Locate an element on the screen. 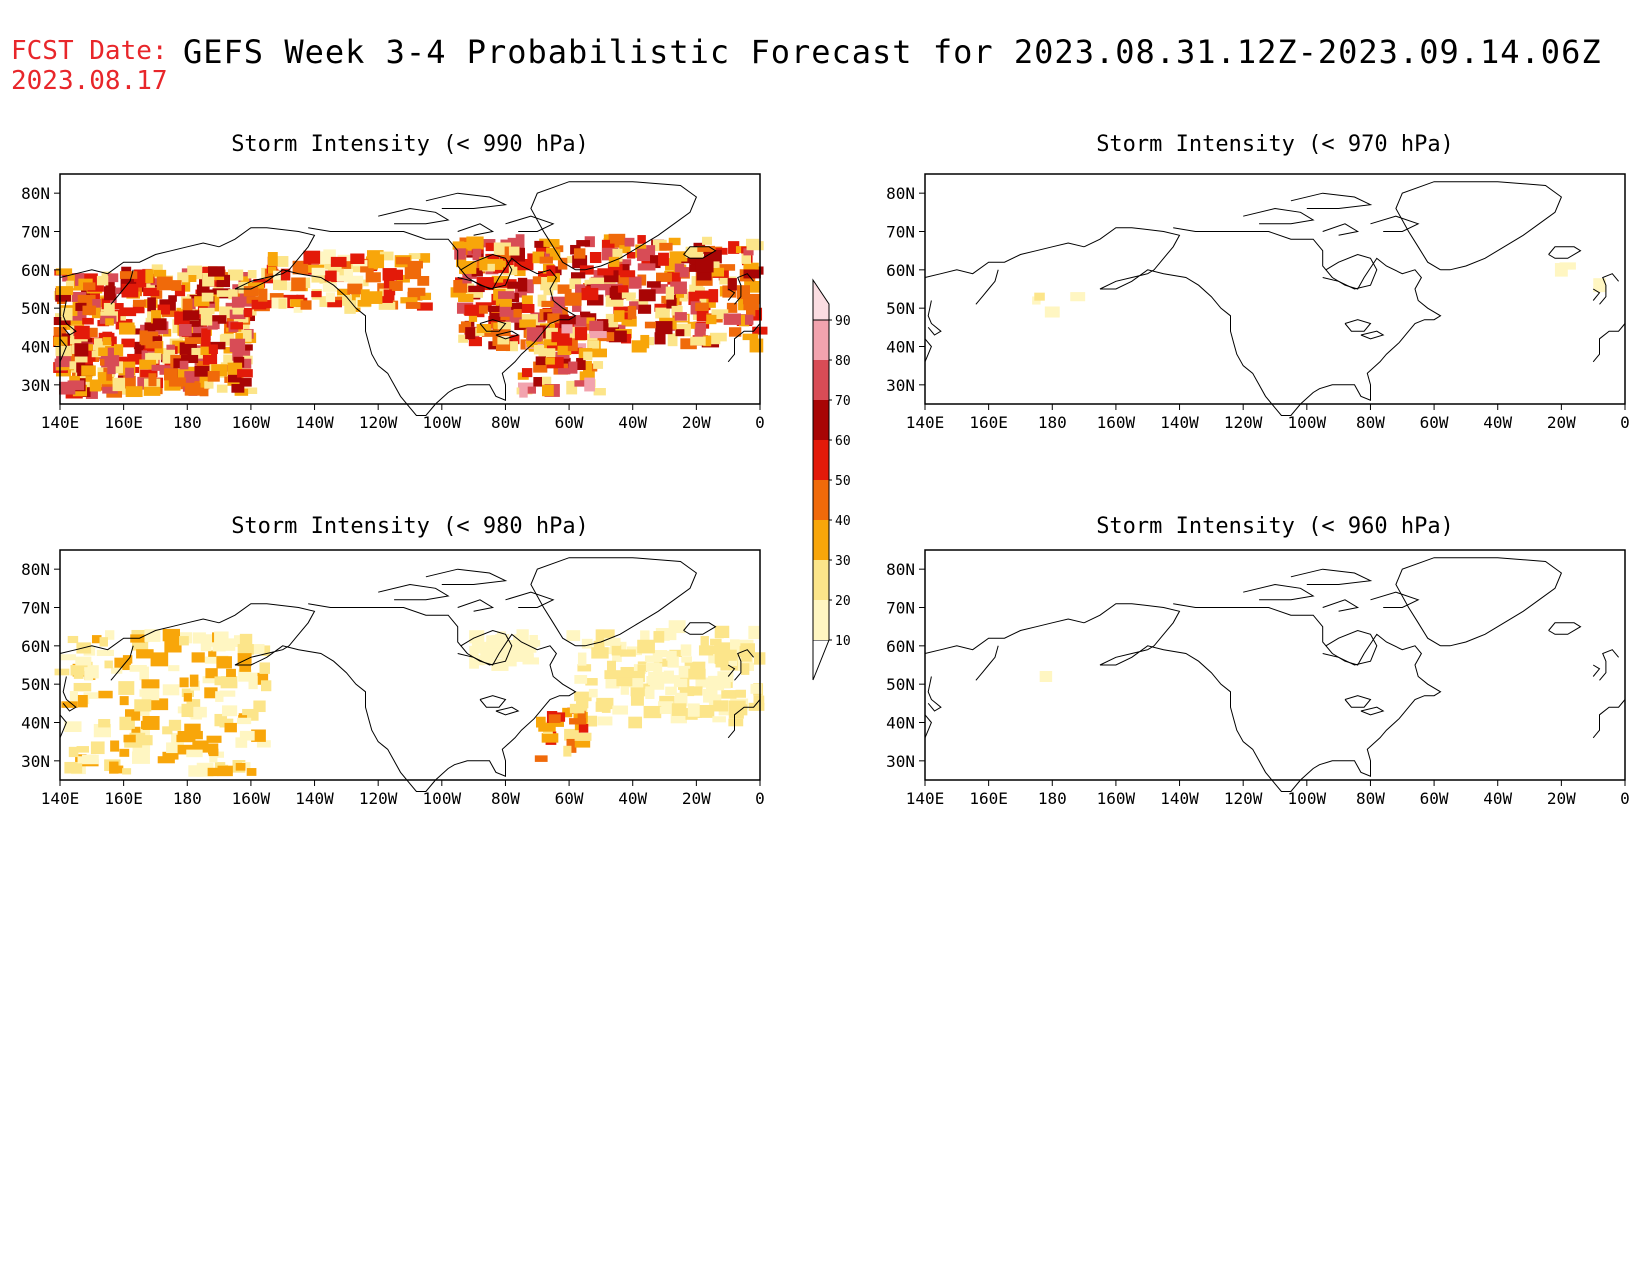 The width and height of the screenshot is (1650, 1275). colorbar-tail is located at coordinates (821, 660).